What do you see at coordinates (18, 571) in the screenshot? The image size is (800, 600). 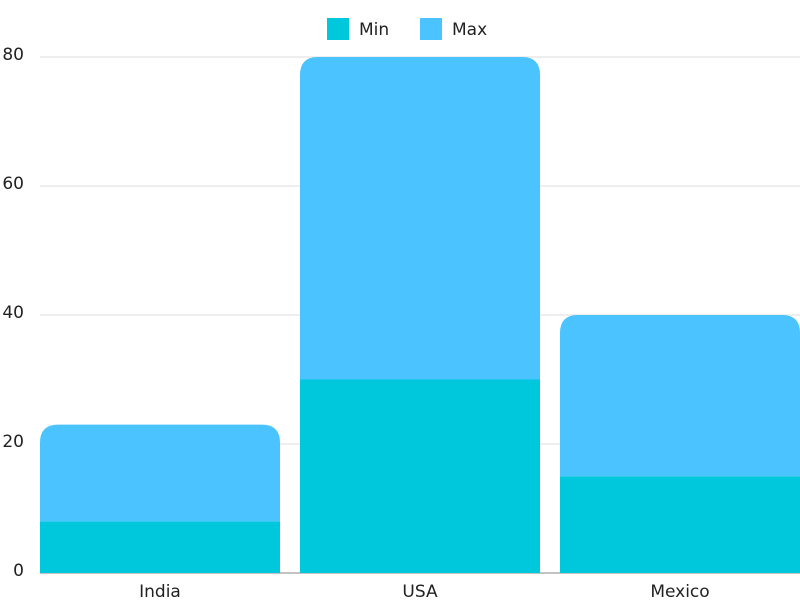 I see `y-tick-label: 0` at bounding box center [18, 571].